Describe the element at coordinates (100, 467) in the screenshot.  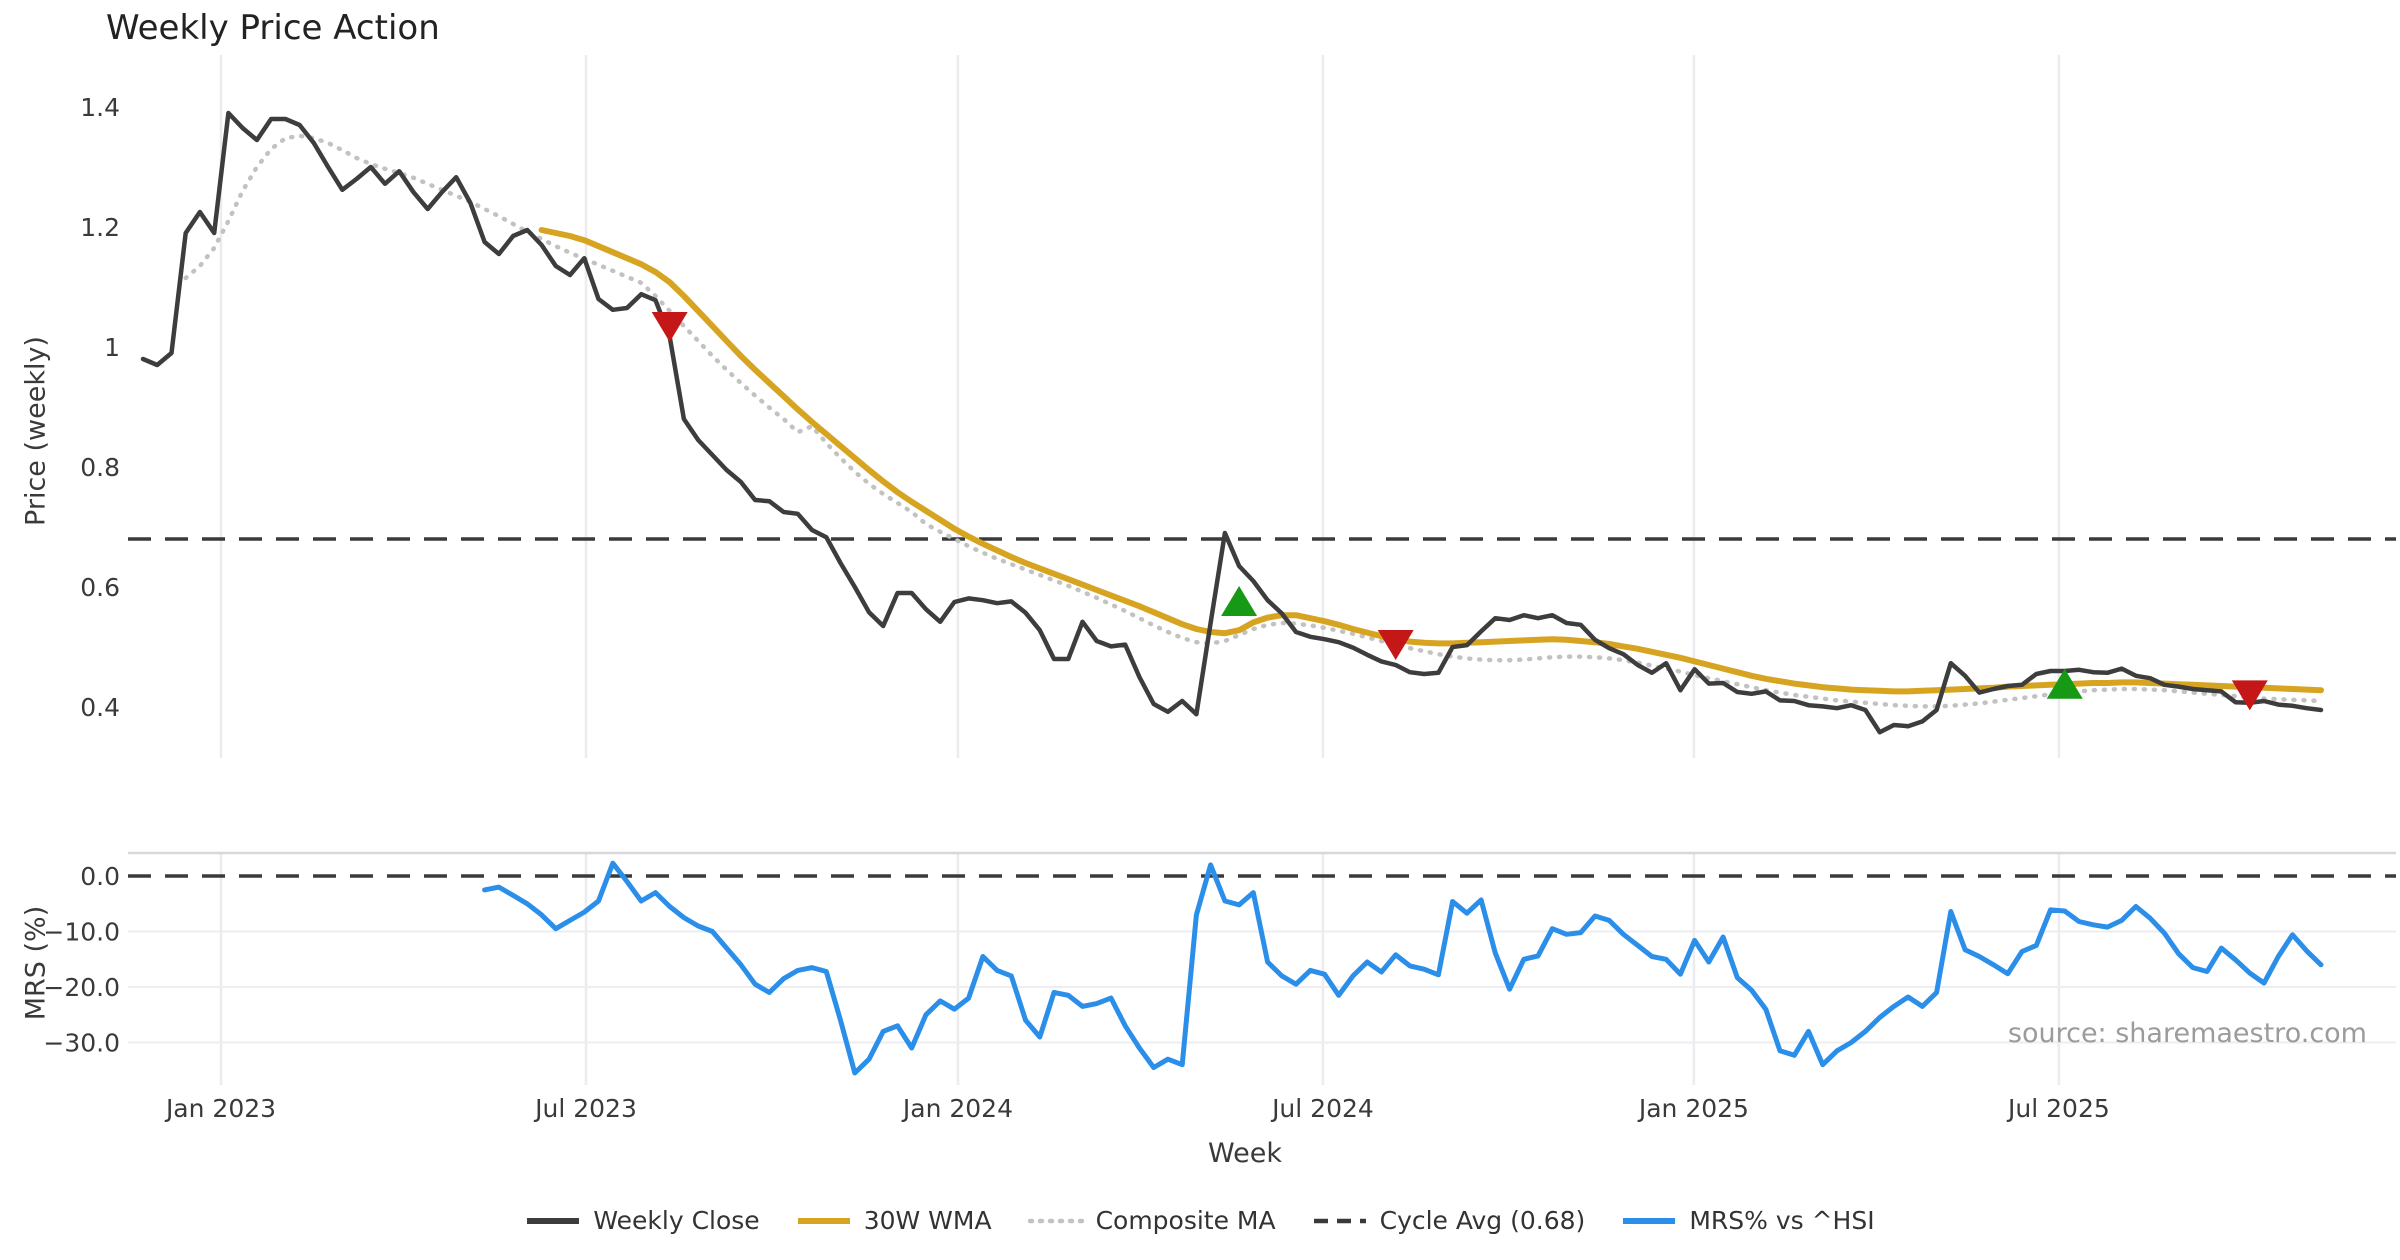
I see `price-tick-label: 0.8` at that location.